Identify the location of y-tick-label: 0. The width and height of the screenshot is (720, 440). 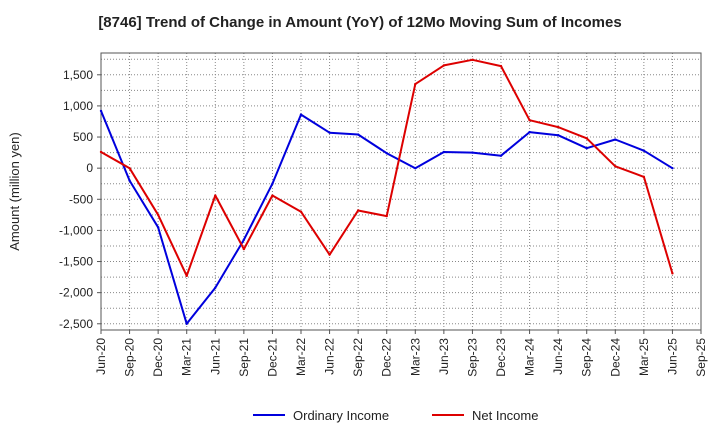
(89, 168).